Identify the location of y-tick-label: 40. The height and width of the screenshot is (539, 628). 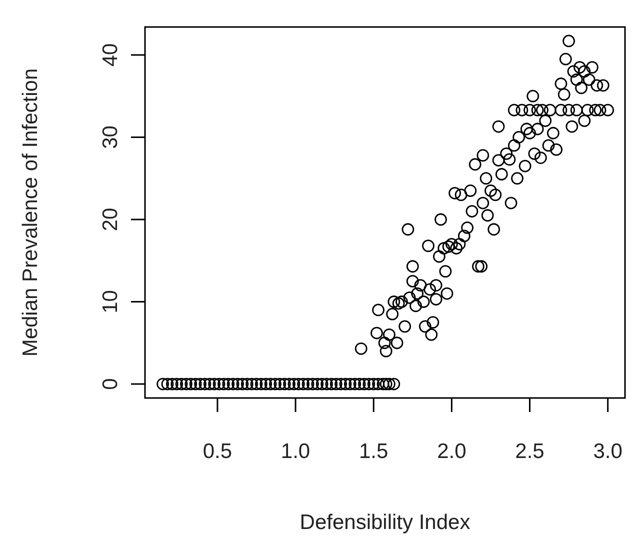
(110, 55).